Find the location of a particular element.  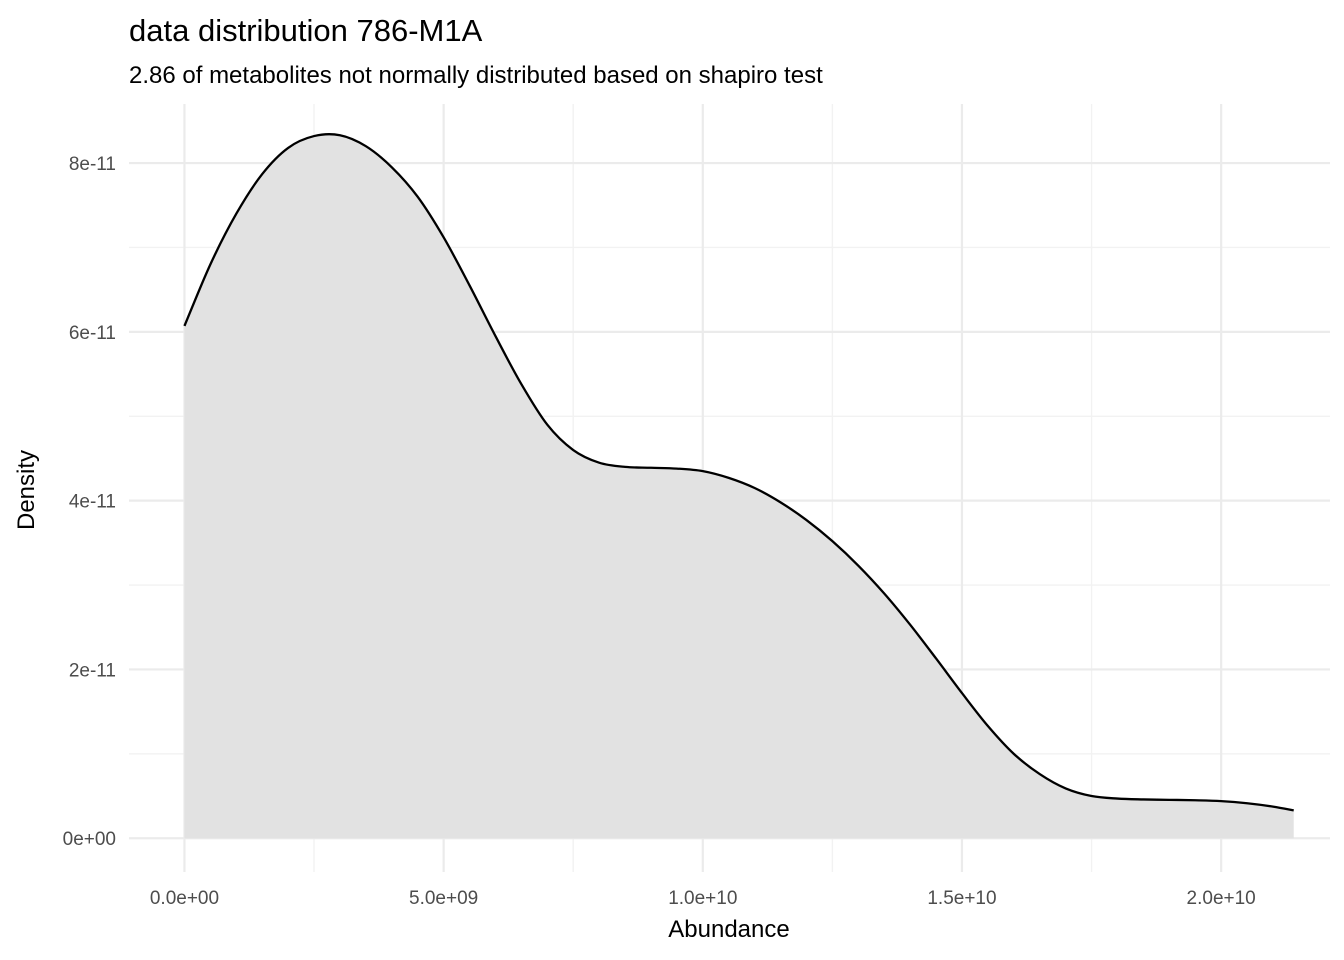

x-tick-label: 1.0e+10 is located at coordinates (702, 898).